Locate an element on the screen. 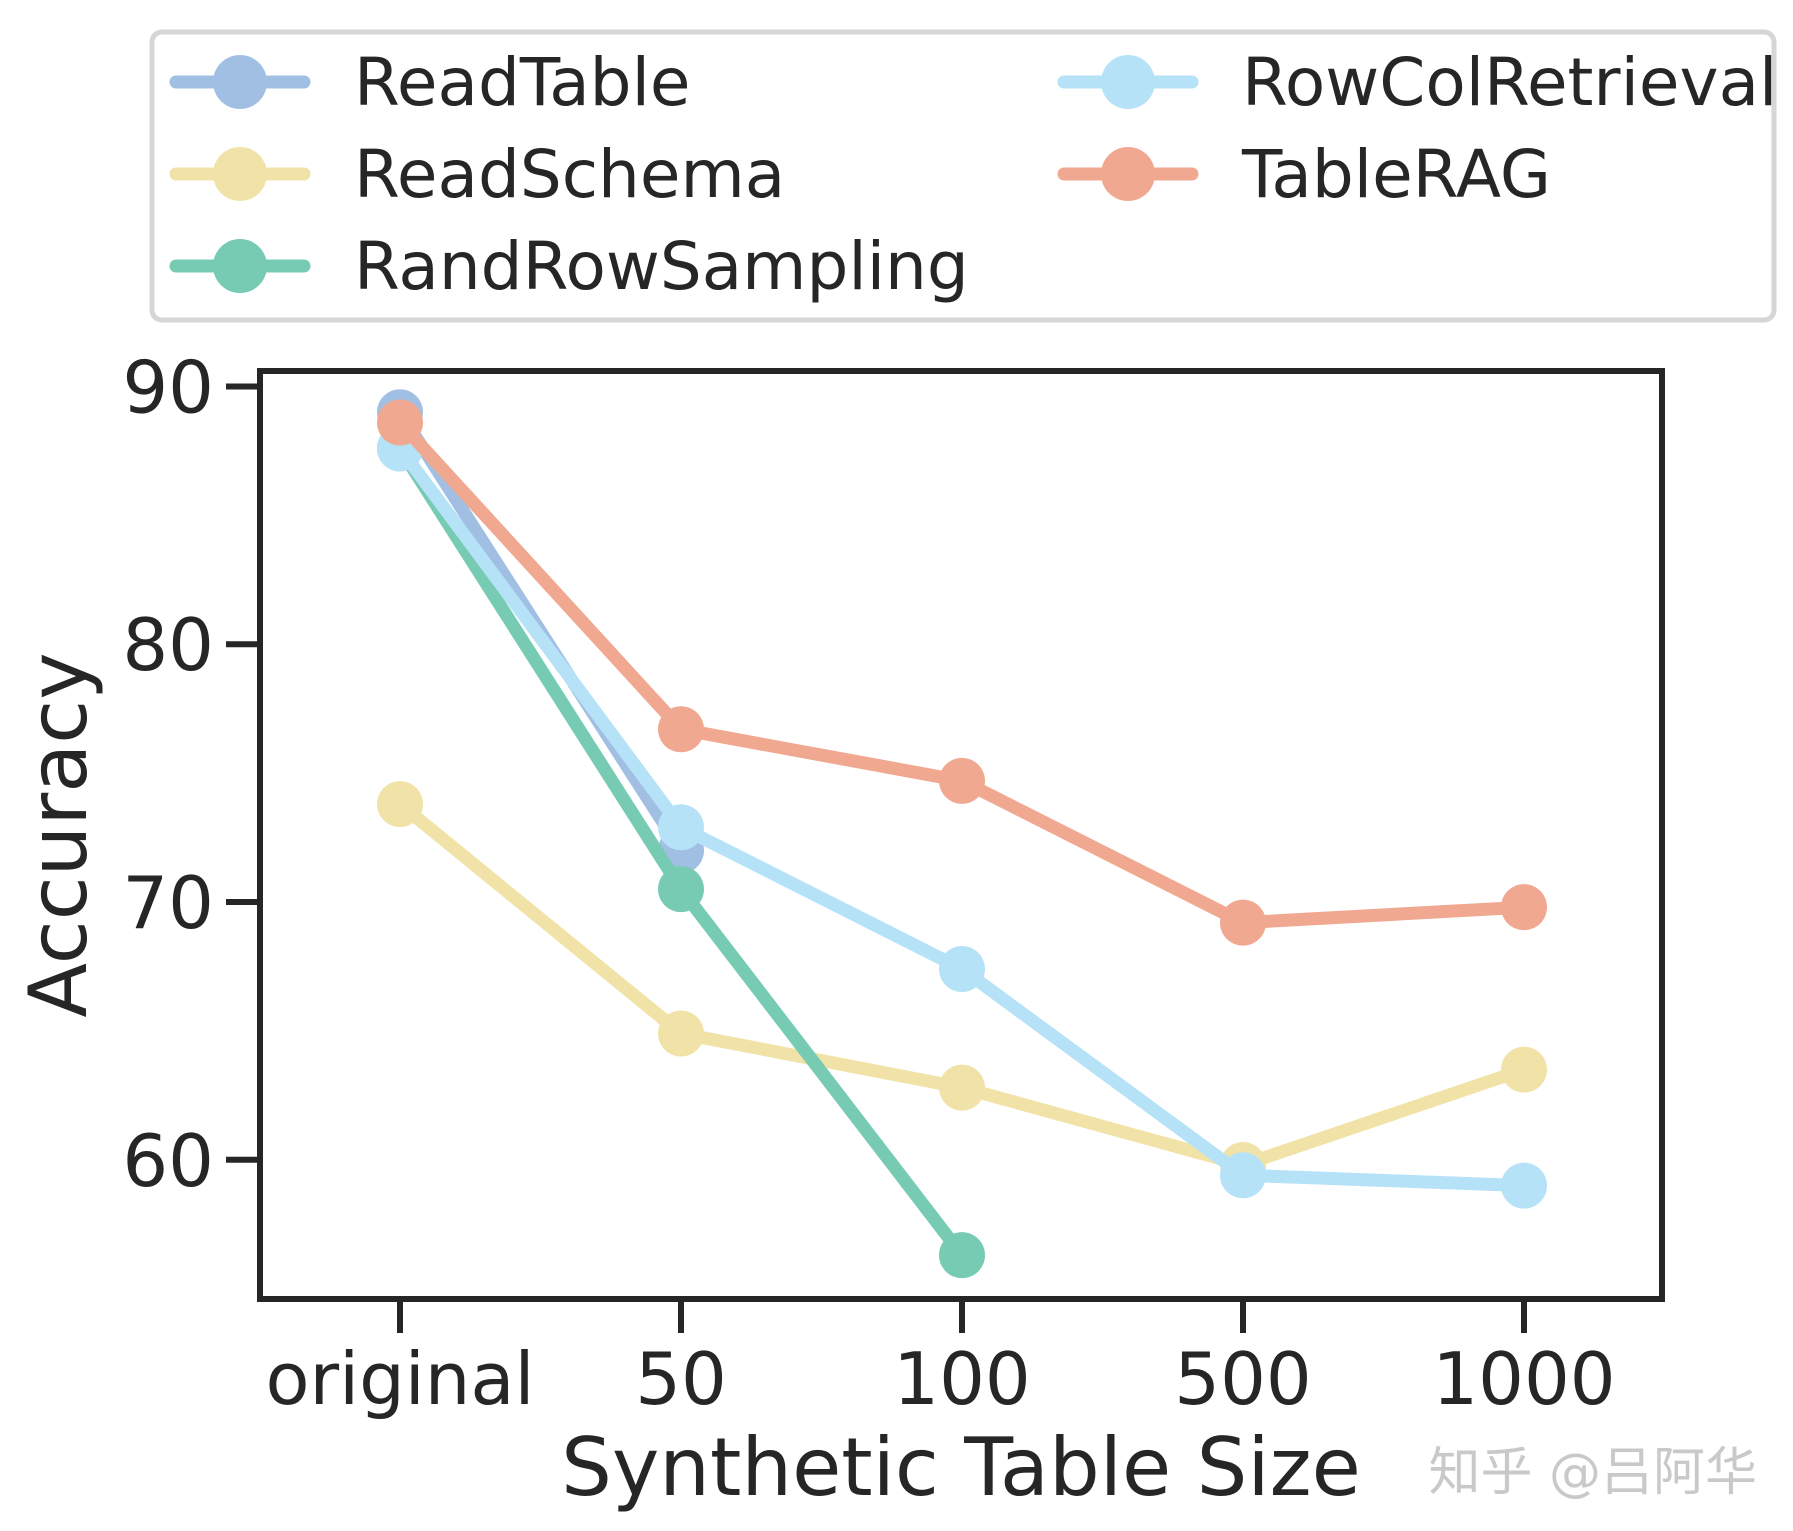  y-tick-label: 90 is located at coordinates (168, 387).